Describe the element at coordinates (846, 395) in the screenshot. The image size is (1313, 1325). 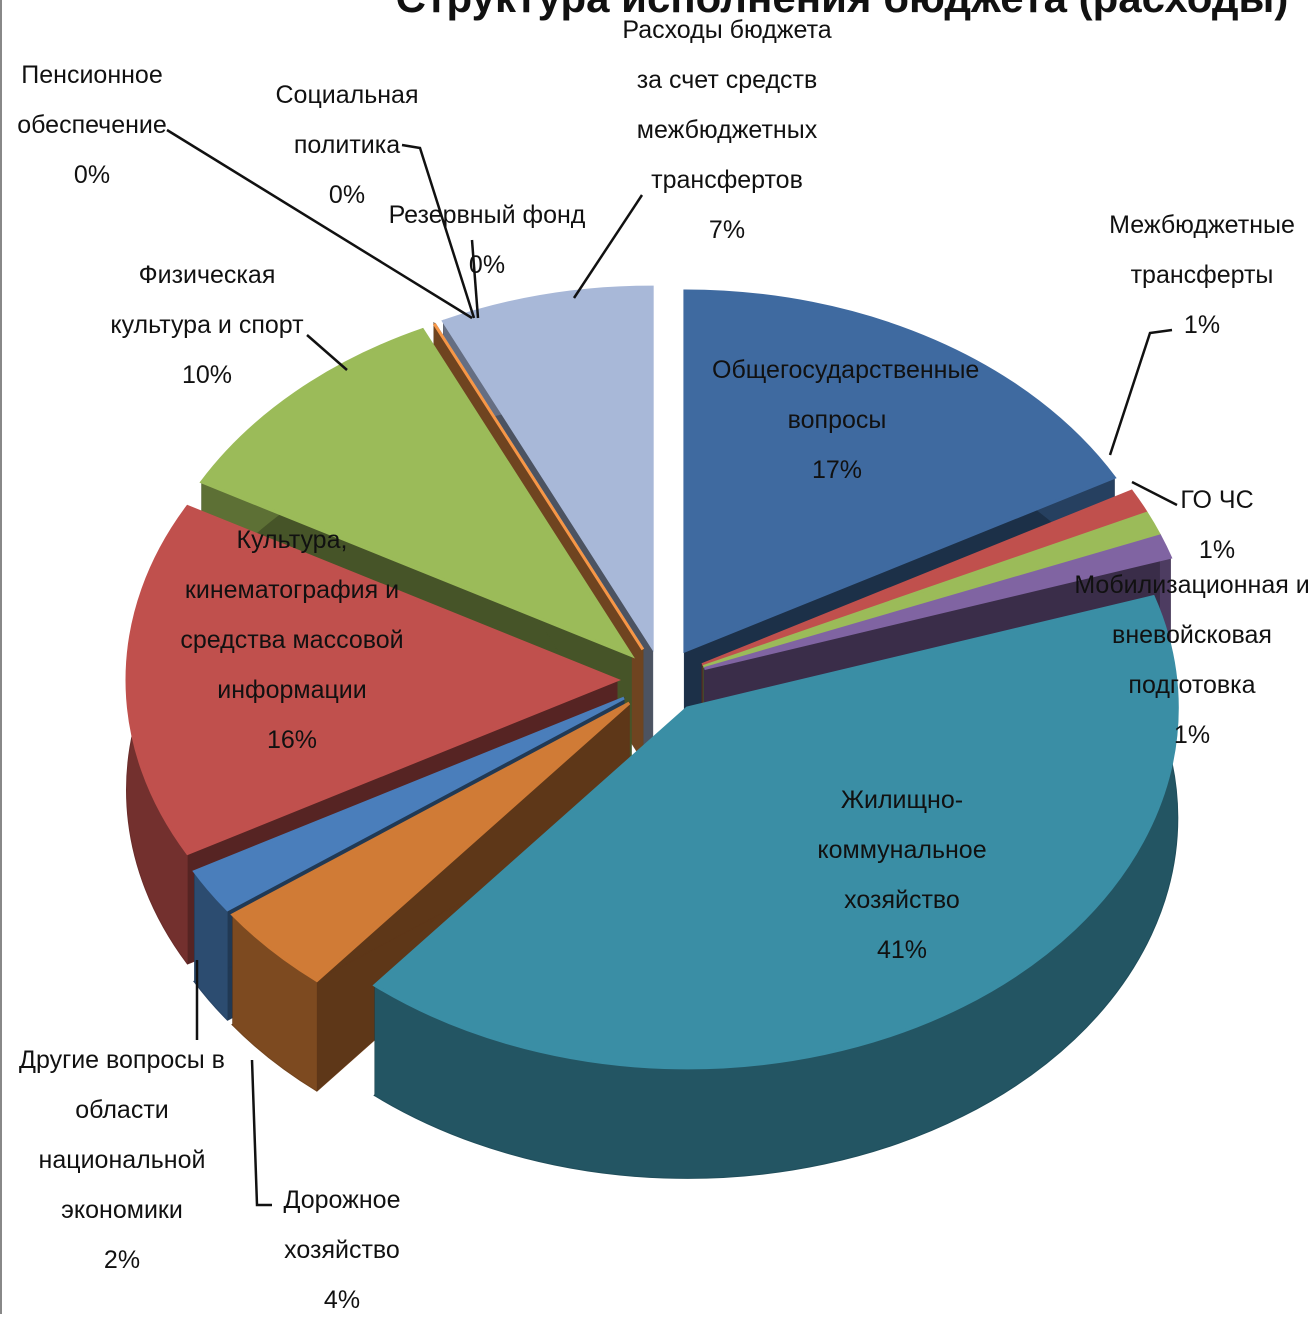
I see `category-label: Общегосударственные вопросы` at that location.